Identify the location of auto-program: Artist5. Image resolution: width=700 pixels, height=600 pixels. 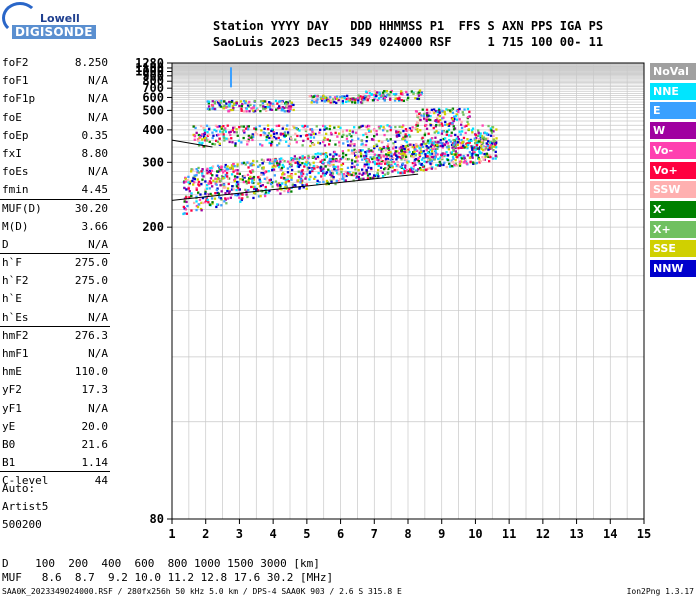
(25, 506).